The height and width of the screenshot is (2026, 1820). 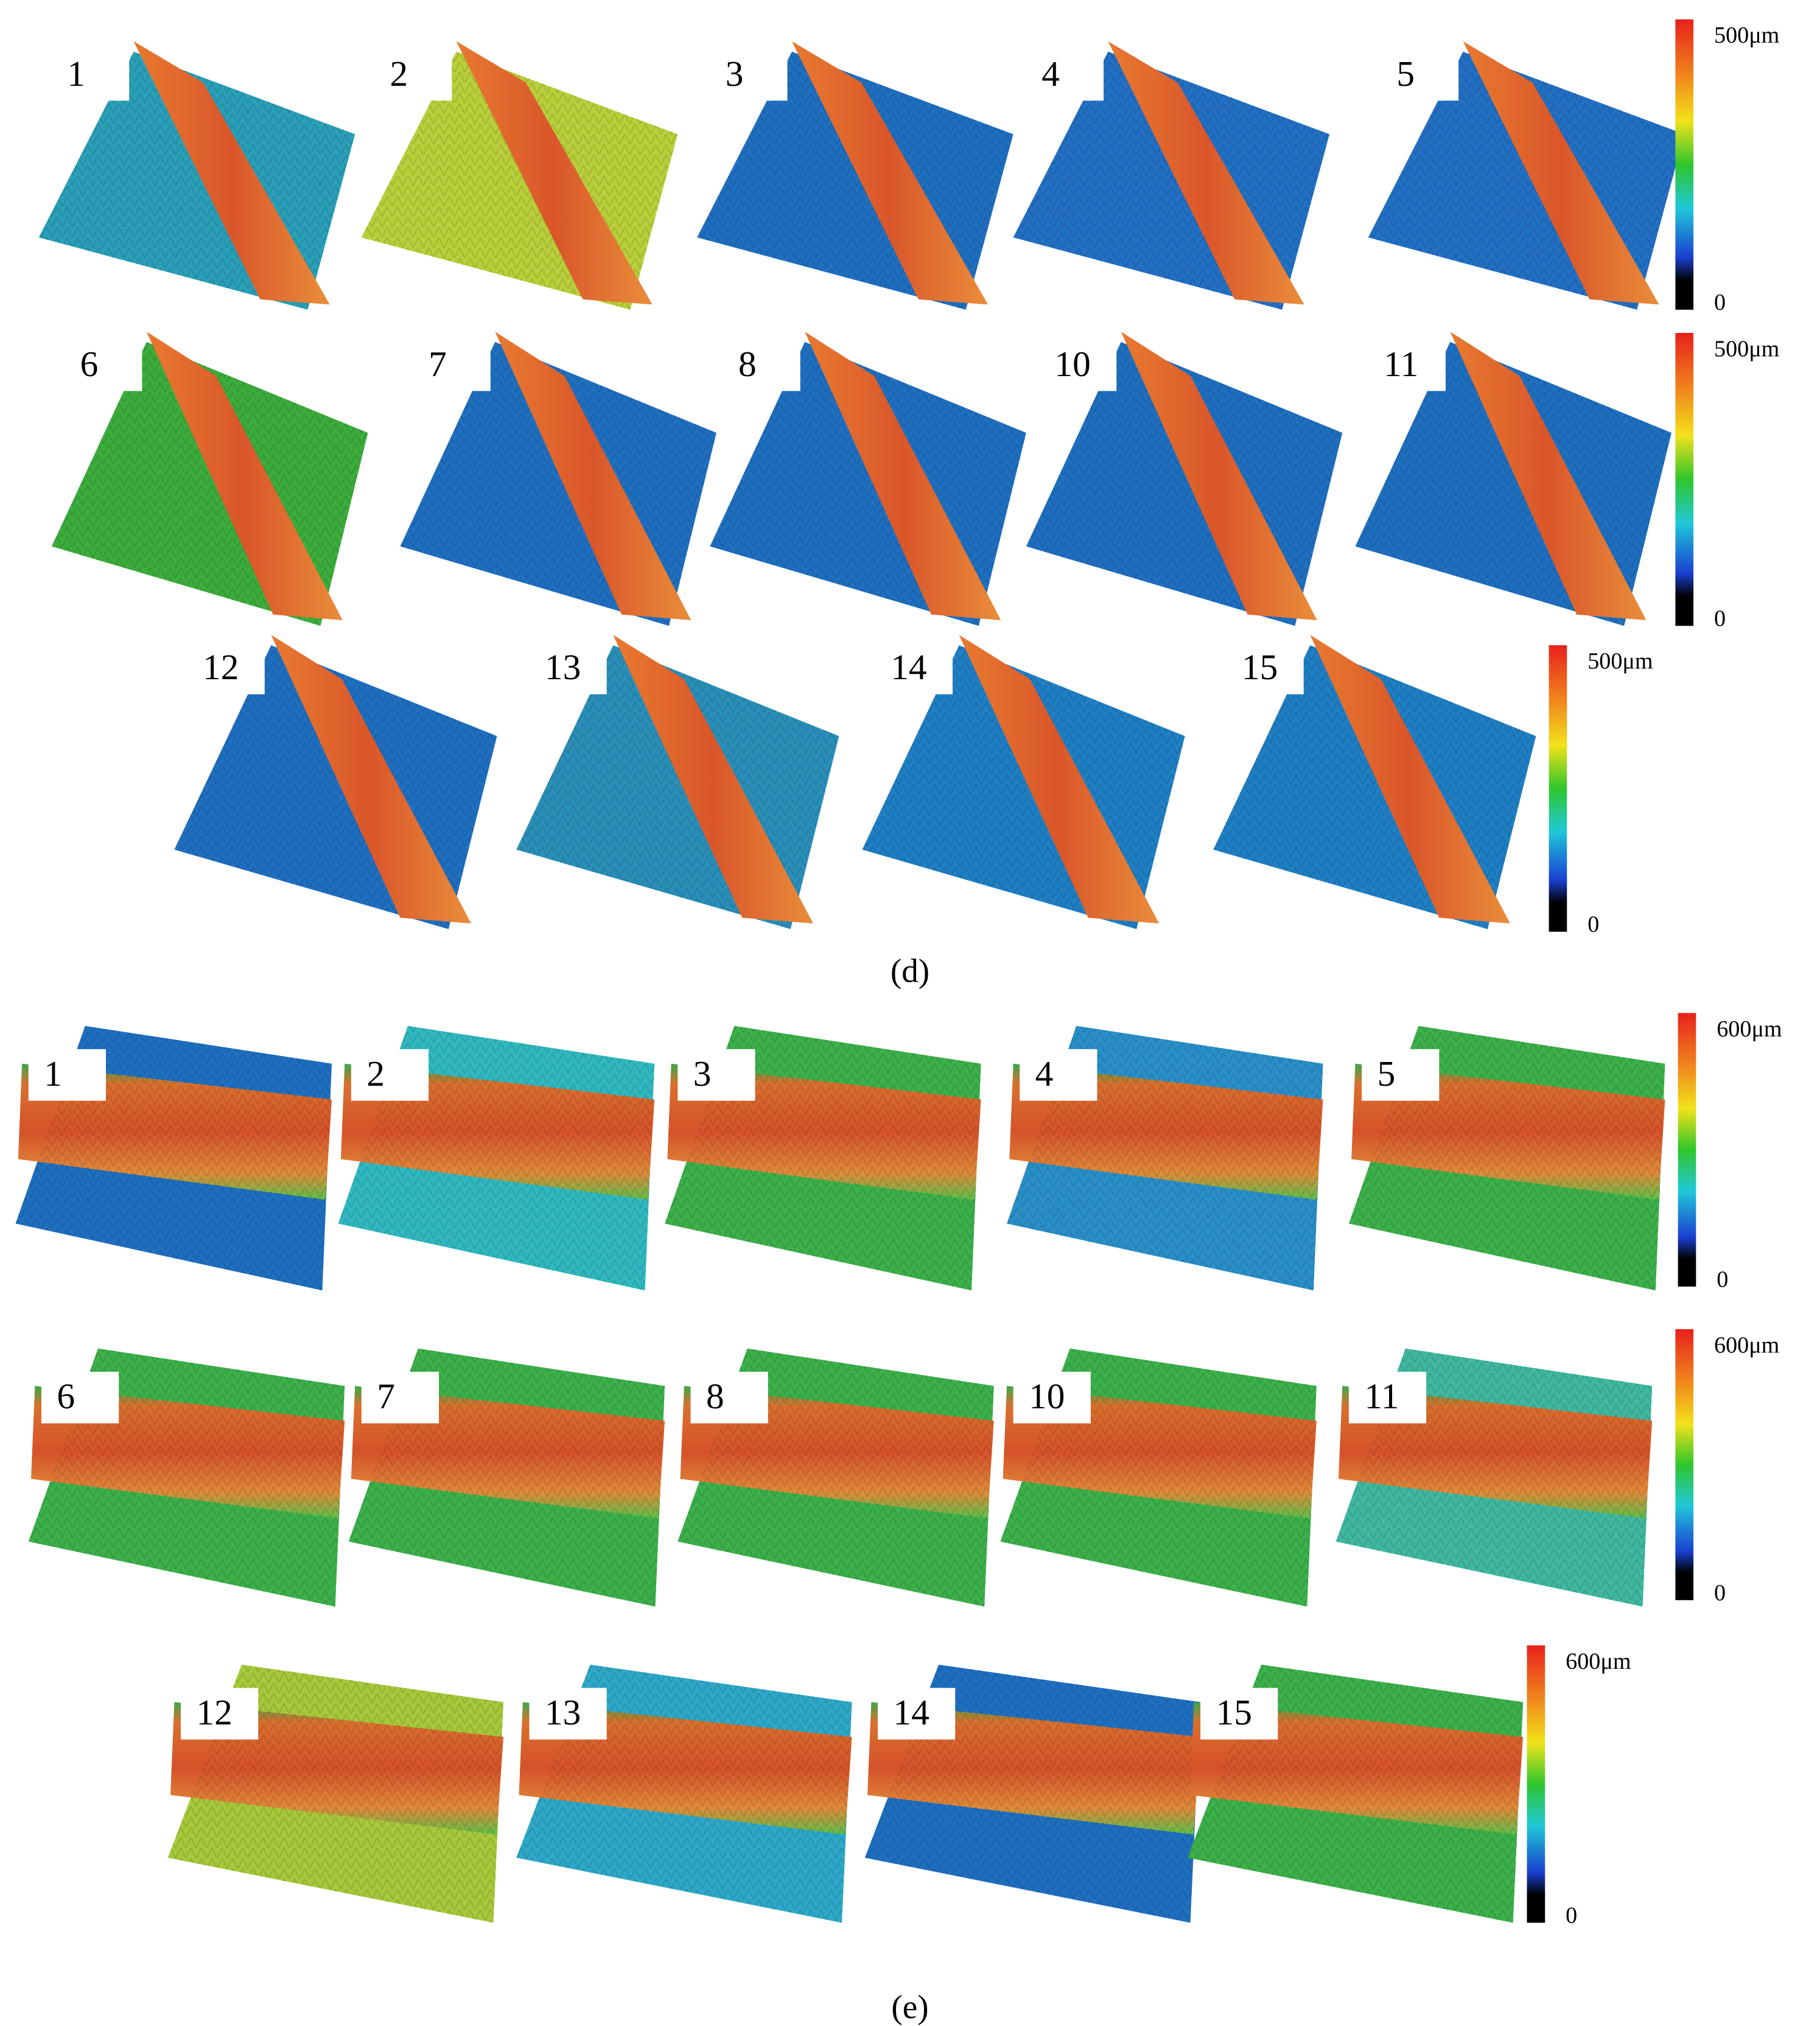 I want to click on tile-label: 5, so click(x=1386, y=1073).